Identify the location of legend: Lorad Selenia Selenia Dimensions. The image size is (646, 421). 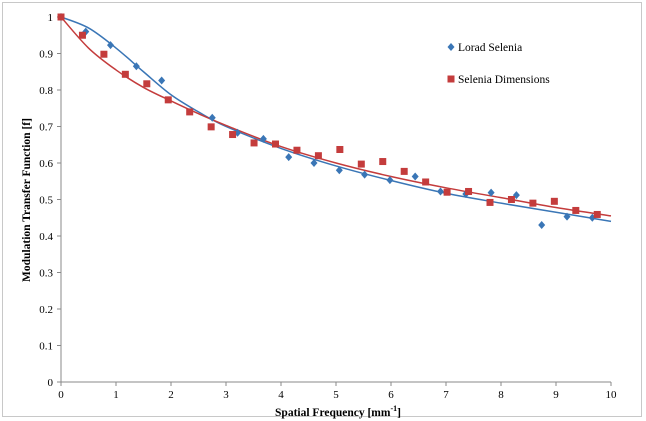
(498, 64).